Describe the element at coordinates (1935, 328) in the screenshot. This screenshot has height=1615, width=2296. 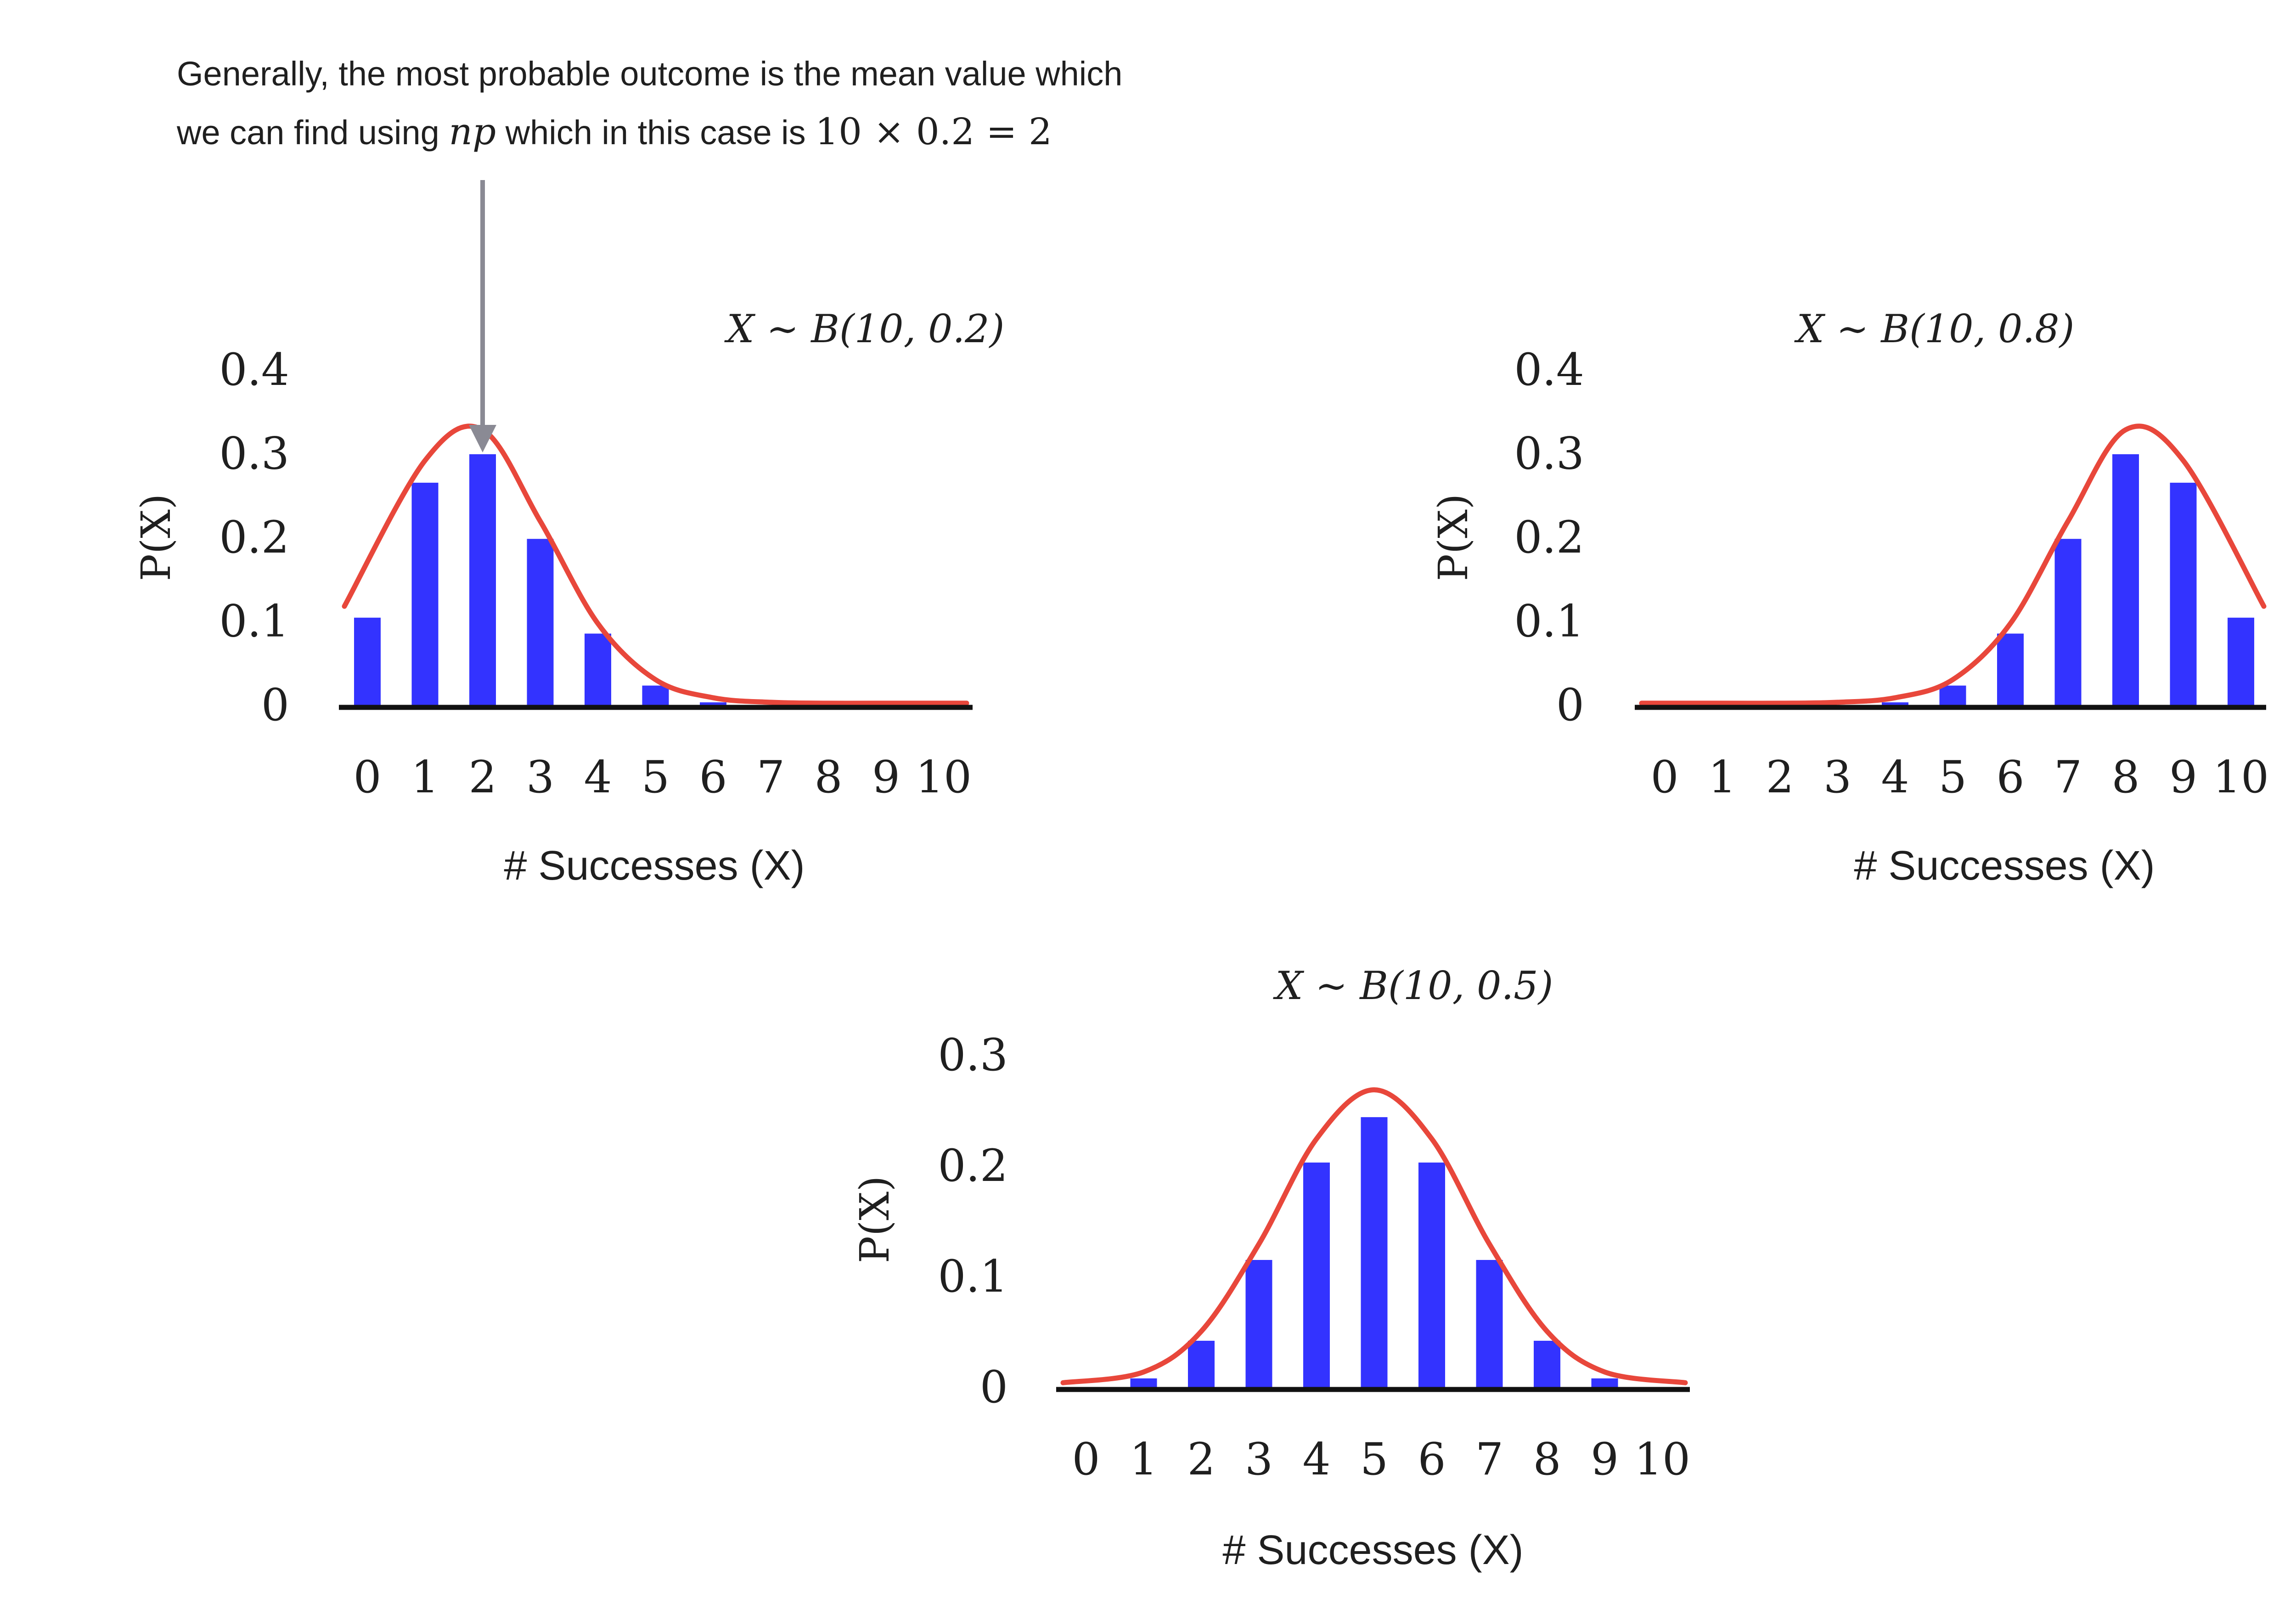
I see `chart-title: X ∼ B(10, 0.8)` at that location.